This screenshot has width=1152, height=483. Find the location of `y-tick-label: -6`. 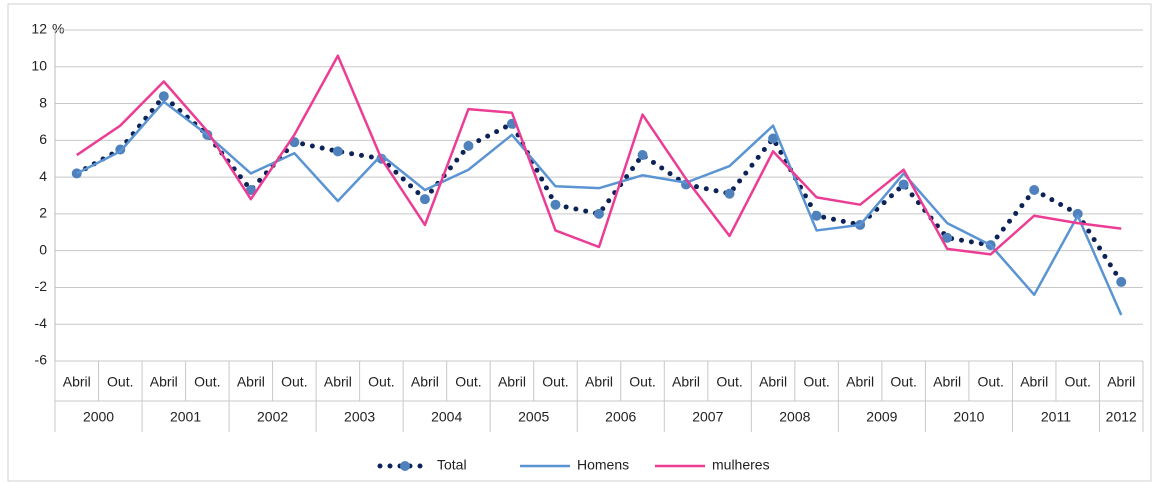

y-tick-label: -6 is located at coordinates (41, 360).